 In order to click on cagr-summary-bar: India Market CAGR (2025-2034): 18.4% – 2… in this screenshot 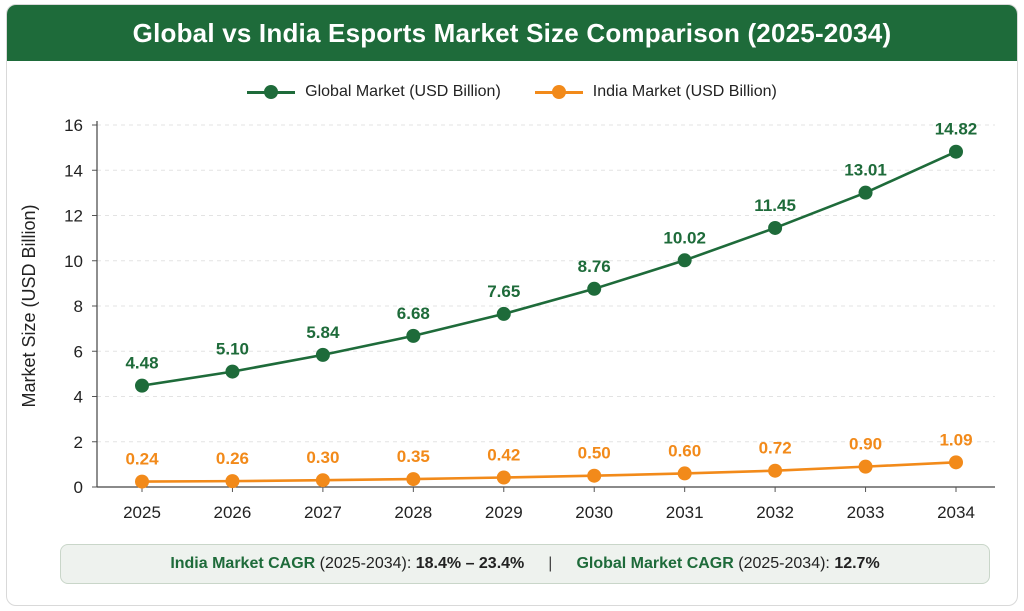, I will do `click(525, 564)`.